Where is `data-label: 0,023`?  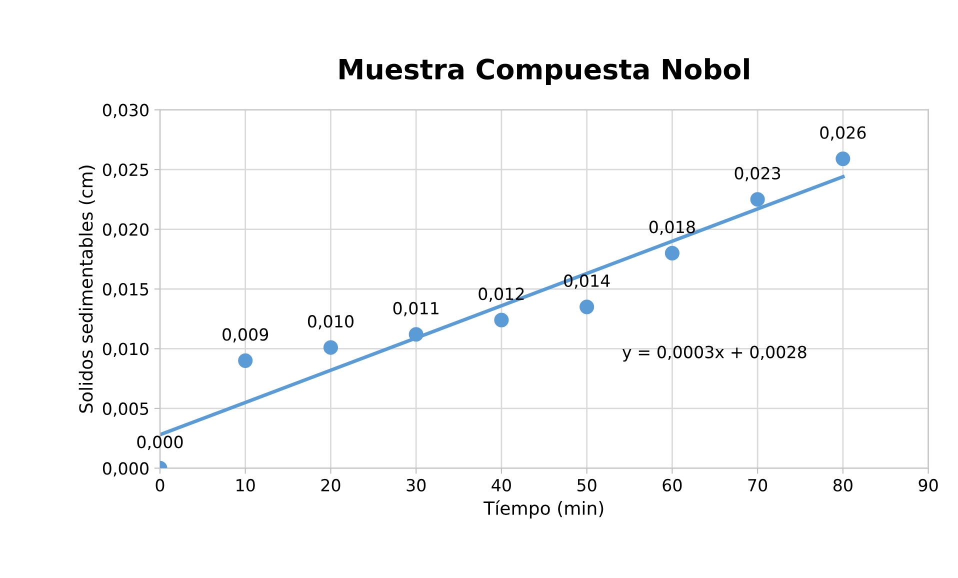 data-label: 0,023 is located at coordinates (757, 174).